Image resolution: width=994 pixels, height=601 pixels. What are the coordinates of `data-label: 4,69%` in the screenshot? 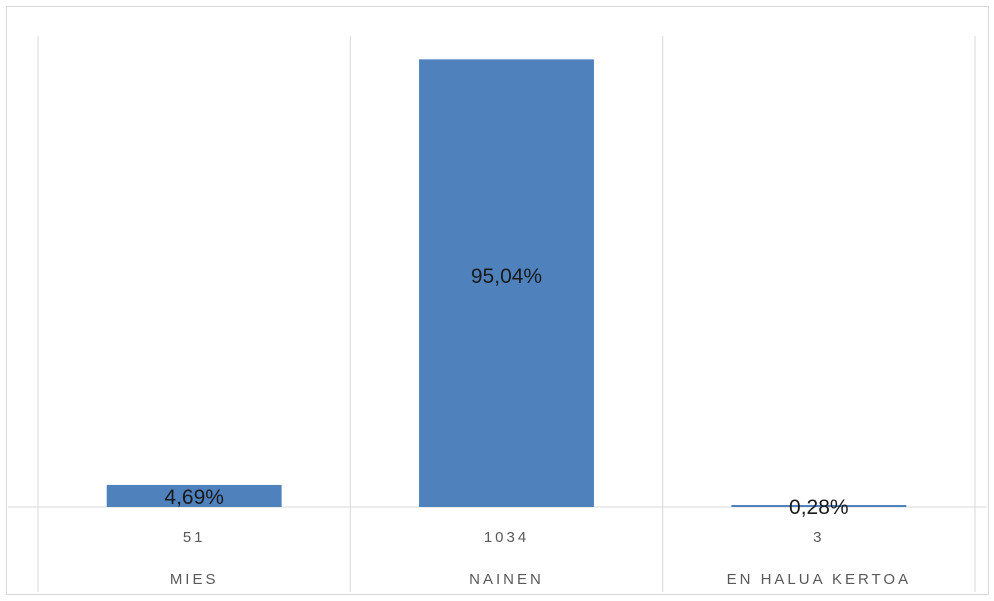 It's located at (194, 497).